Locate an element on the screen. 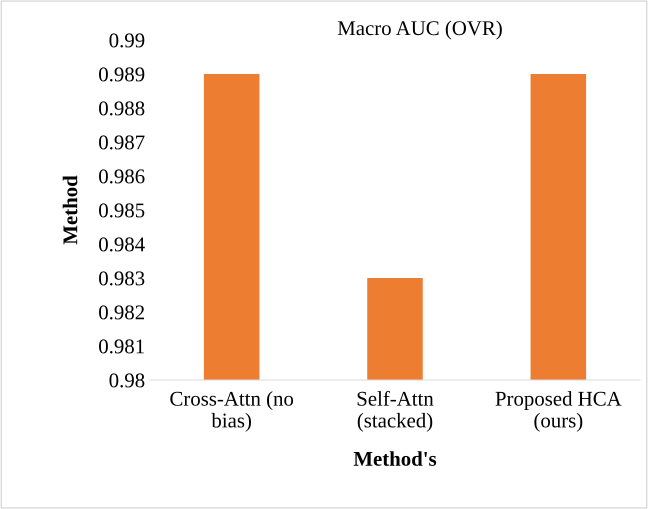 This screenshot has width=648, height=509. x-tick-label: Self-Attn (stacked) is located at coordinates (396, 411).